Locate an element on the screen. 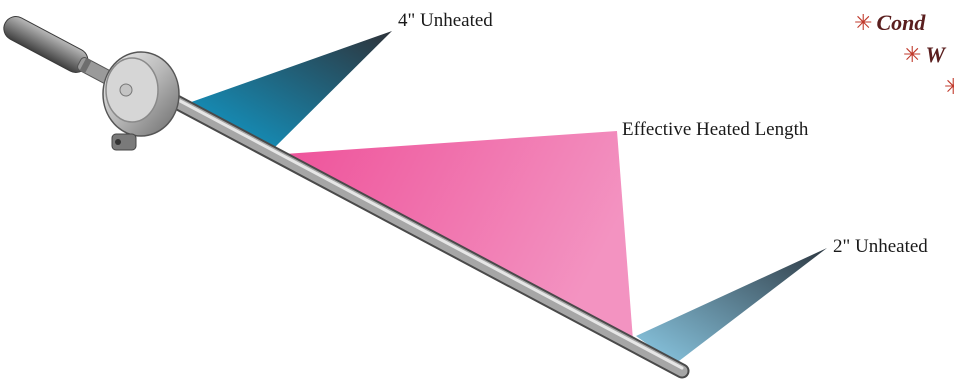 This screenshot has height=382, width=954. top-unheated-wedge is located at coordinates (286, 91).